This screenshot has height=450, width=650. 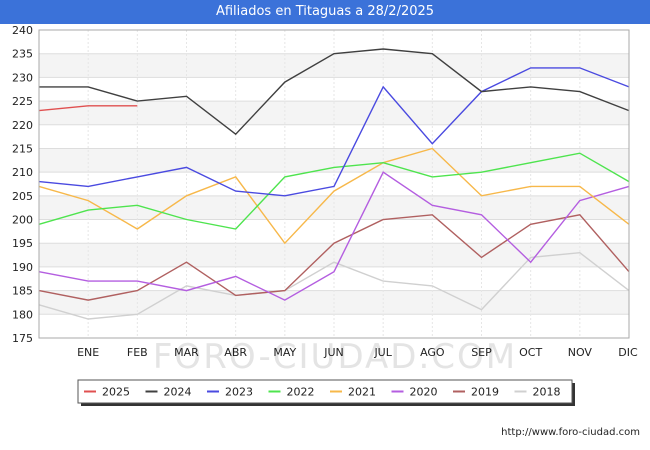 I want to click on x-tick-label: AGO, so click(x=432, y=352).